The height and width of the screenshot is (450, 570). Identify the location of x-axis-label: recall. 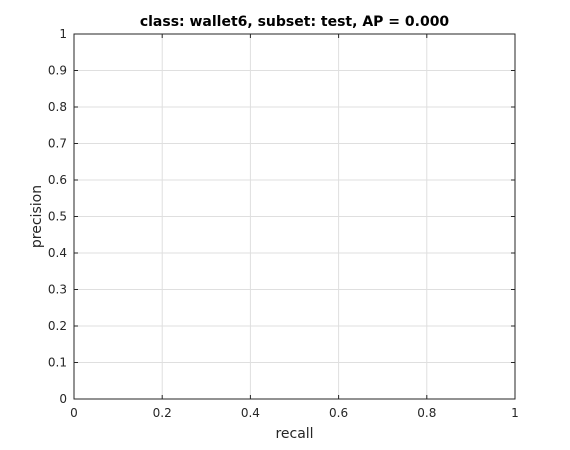
(294, 434).